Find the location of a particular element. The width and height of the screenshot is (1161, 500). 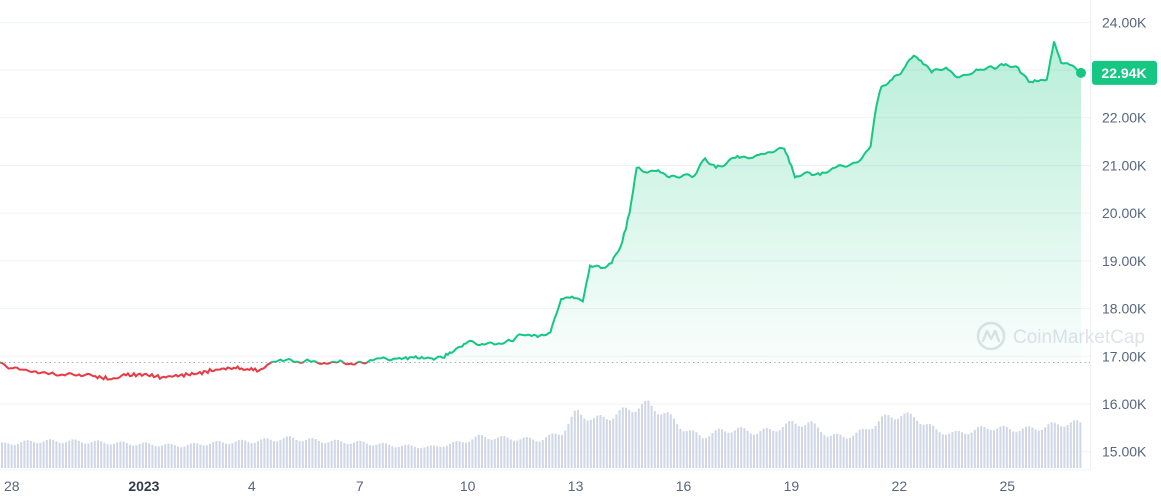

x-axis: 28 2023 4 7 10 13 16 19 22 25 is located at coordinates (509, 486).